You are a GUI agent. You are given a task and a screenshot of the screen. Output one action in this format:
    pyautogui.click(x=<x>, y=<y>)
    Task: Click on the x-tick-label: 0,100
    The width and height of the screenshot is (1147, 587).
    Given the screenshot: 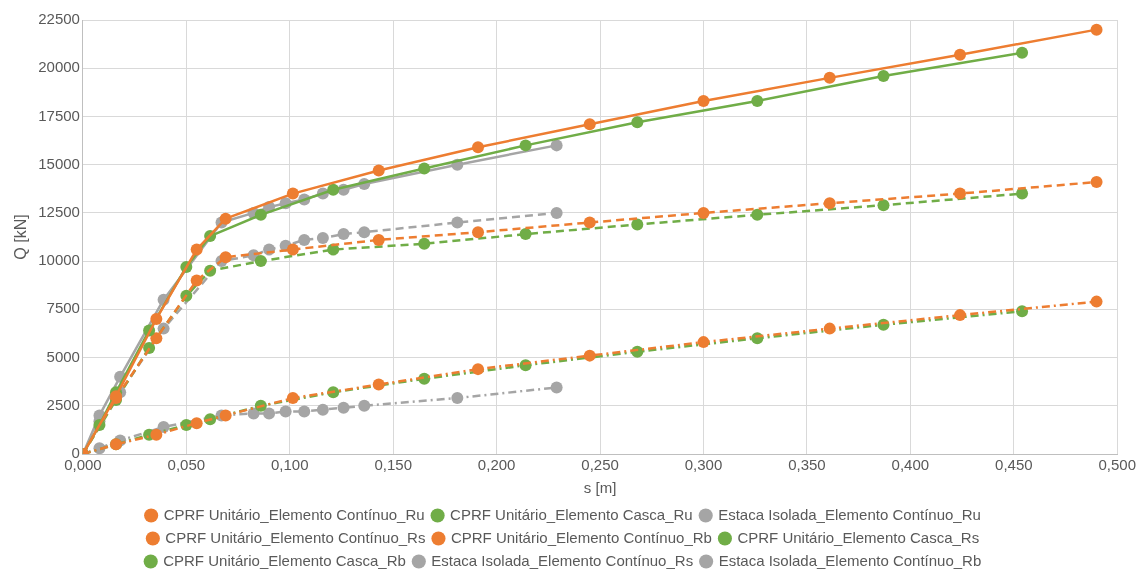 What is the action you would take?
    pyautogui.click(x=290, y=465)
    